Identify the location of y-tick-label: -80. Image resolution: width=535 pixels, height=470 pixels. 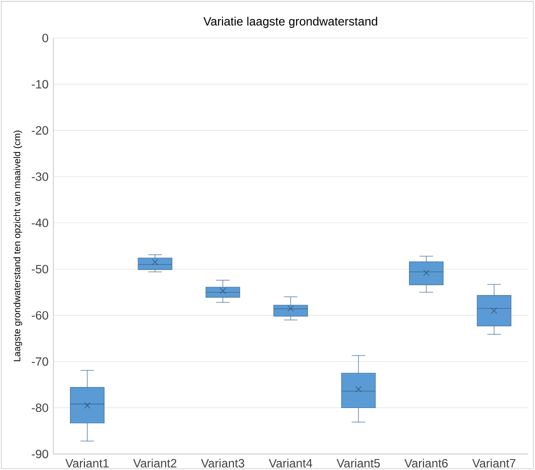
(40, 408).